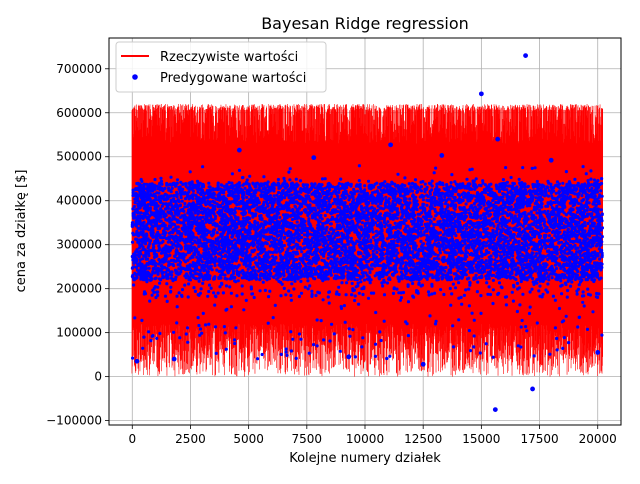 Image resolution: width=640 pixels, height=484 pixels. I want to click on y-axis-label: cena za działkę [$], so click(21, 231).